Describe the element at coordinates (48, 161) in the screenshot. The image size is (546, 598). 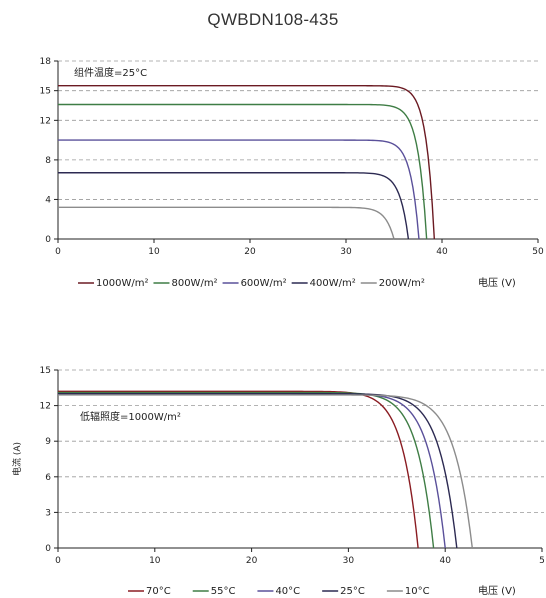
I see `y-tick-label: 8` at that location.